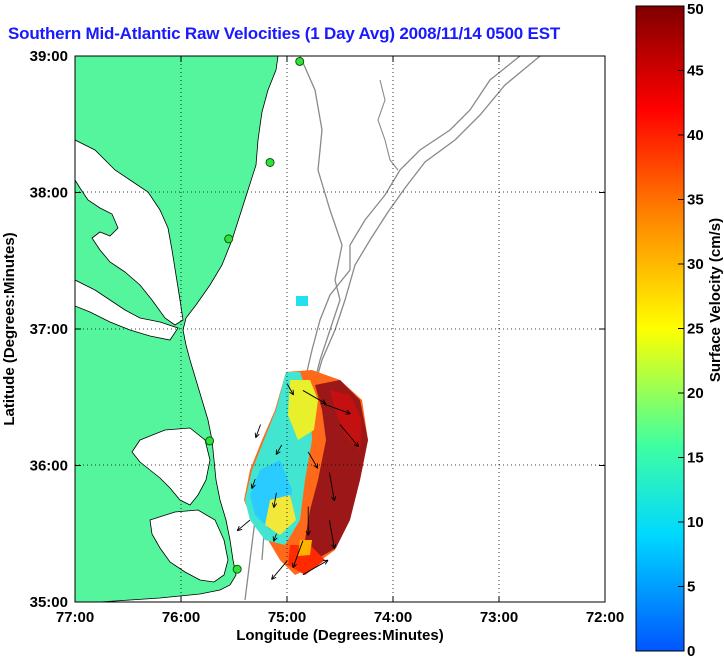  I want to click on colorbar-tick-label: 15, so click(695, 458).